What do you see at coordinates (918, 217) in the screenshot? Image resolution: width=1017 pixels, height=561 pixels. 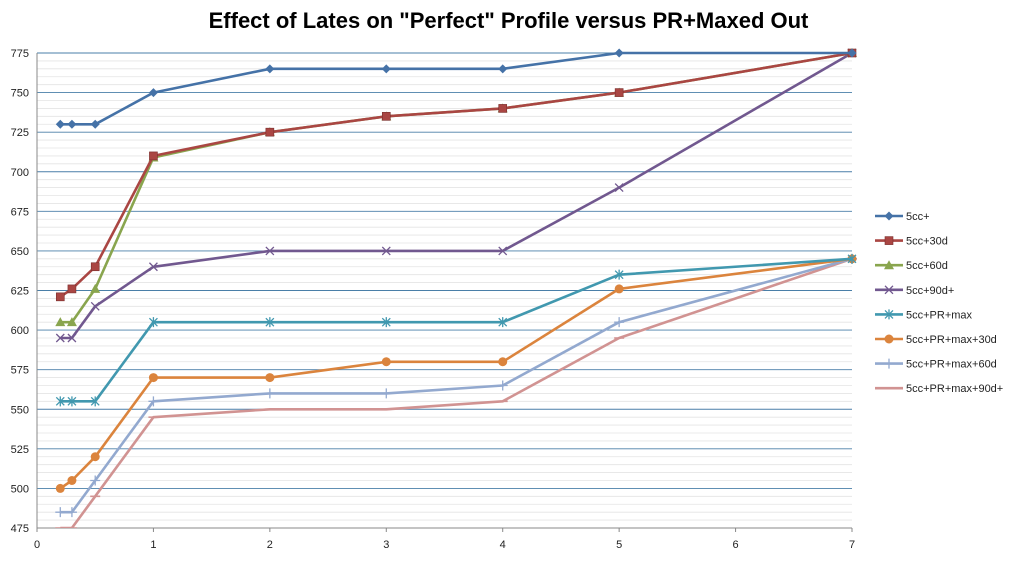 I see `legend-label: 5cc+` at bounding box center [918, 217].